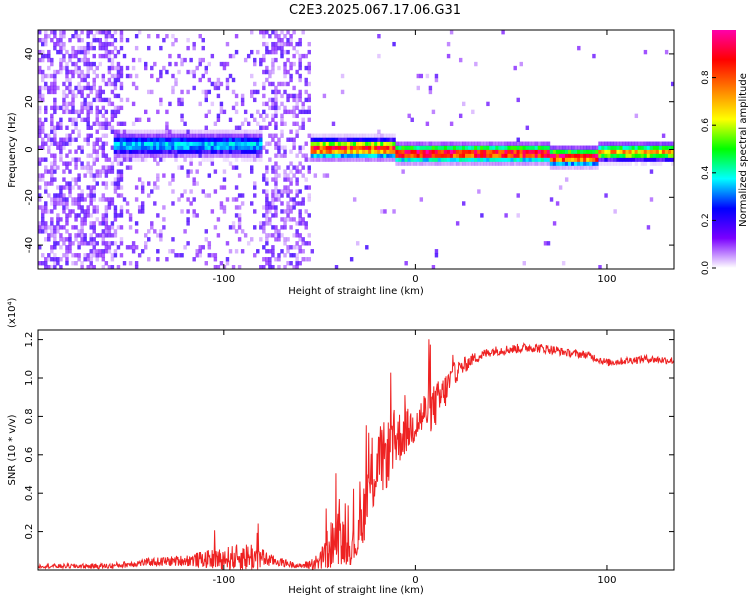  What do you see at coordinates (415, 279) in the screenshot?
I see `x-tick-label: 0` at bounding box center [415, 279].